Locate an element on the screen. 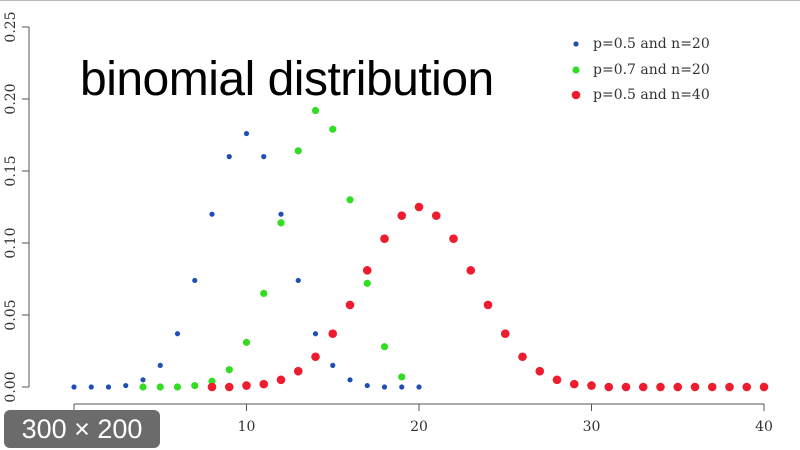 The width and height of the screenshot is (800, 450). chart-title: binomial distribution is located at coordinates (287, 79).